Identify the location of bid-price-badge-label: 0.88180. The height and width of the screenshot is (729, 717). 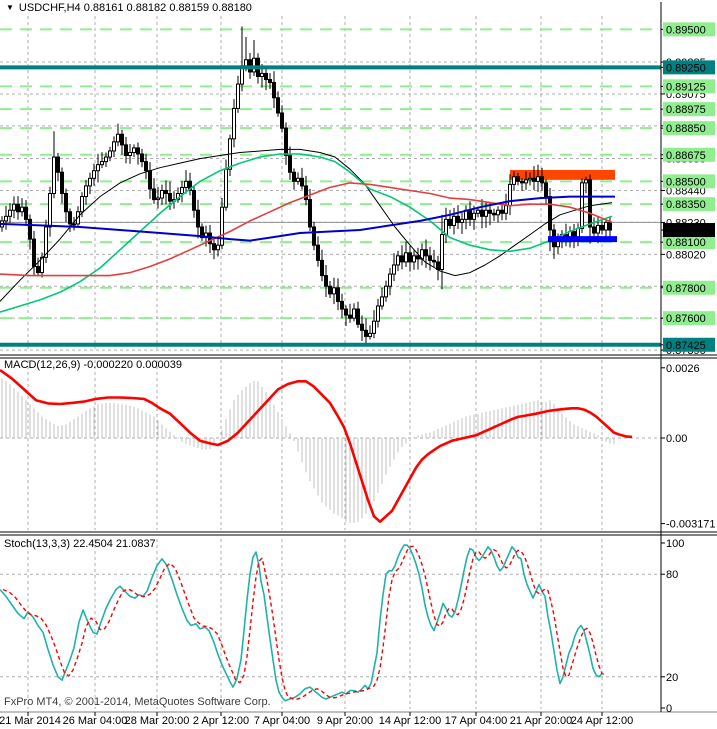
(686, 231).